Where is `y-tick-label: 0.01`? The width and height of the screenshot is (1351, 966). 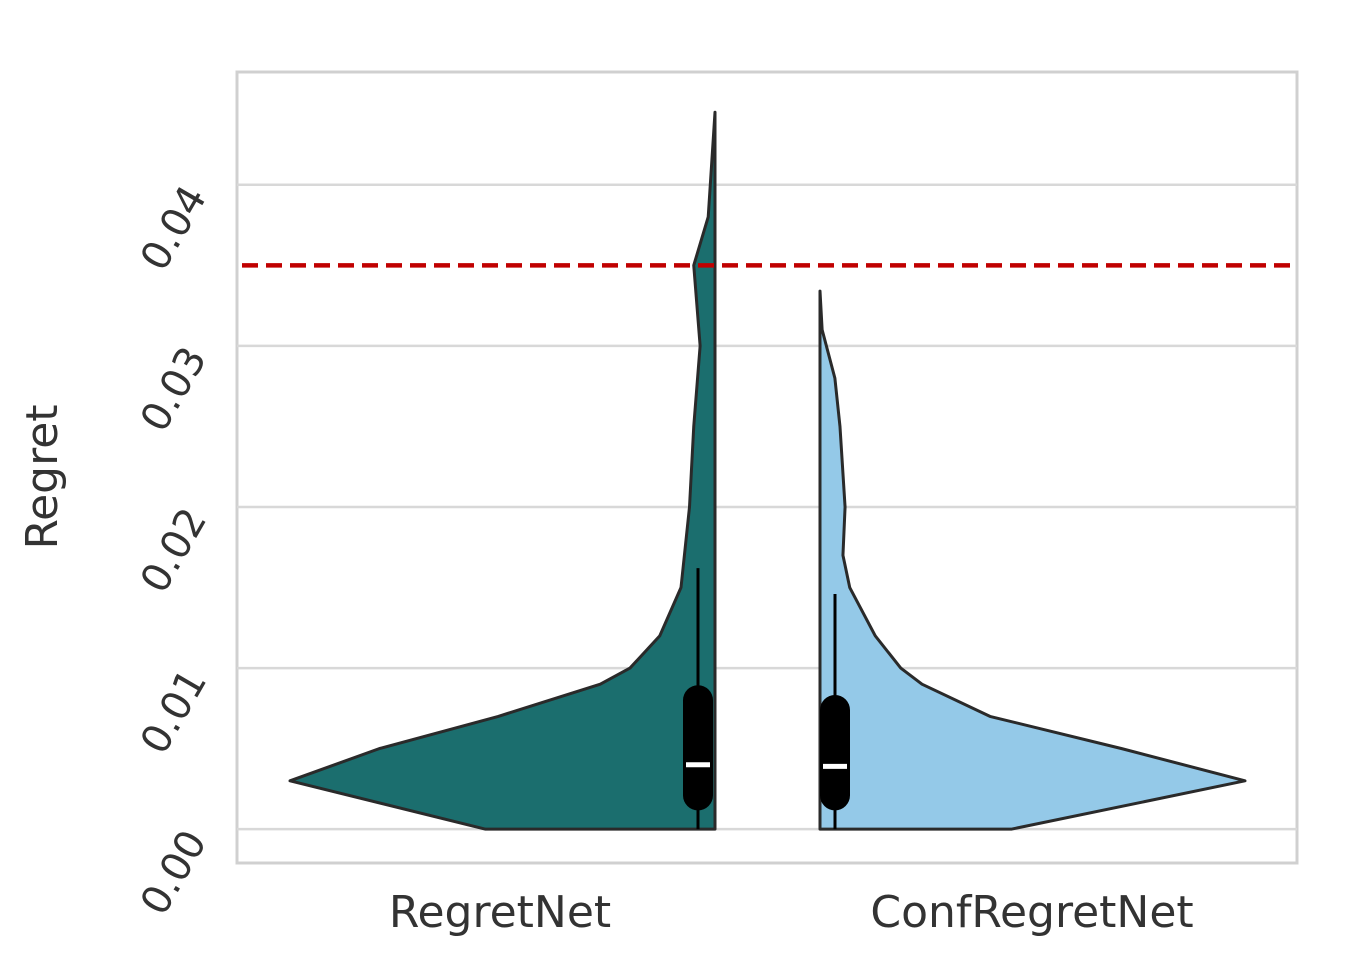 y-tick-label: 0.01 is located at coordinates (174, 712).